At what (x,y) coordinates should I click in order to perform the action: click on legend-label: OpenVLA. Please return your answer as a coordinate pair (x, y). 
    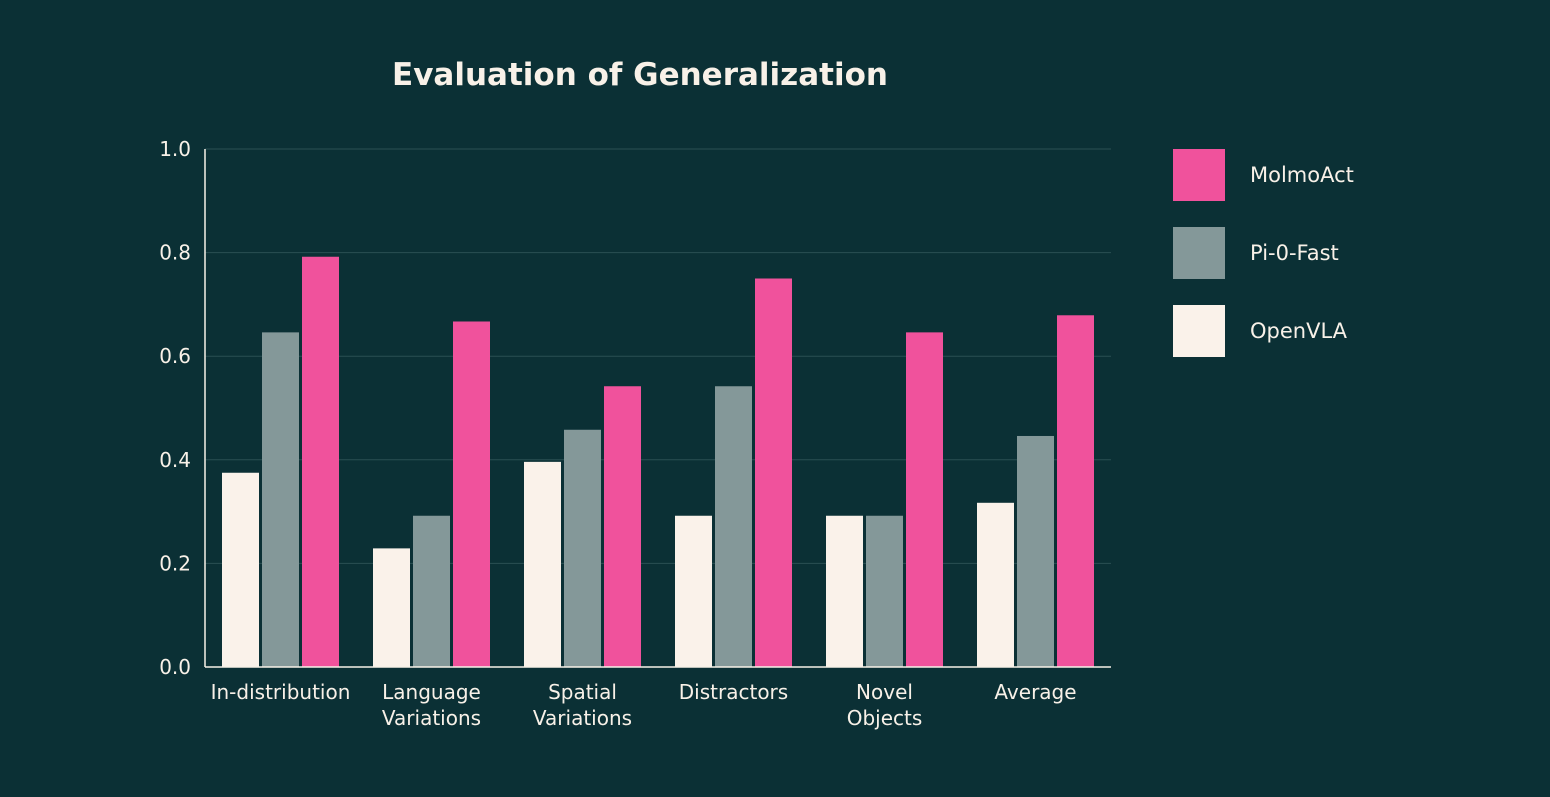
    Looking at the image, I should click on (1299, 331).